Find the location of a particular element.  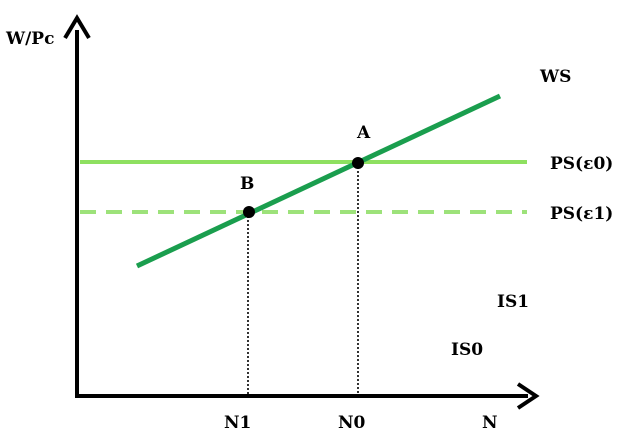

point-b-label: B is located at coordinates (247, 184).